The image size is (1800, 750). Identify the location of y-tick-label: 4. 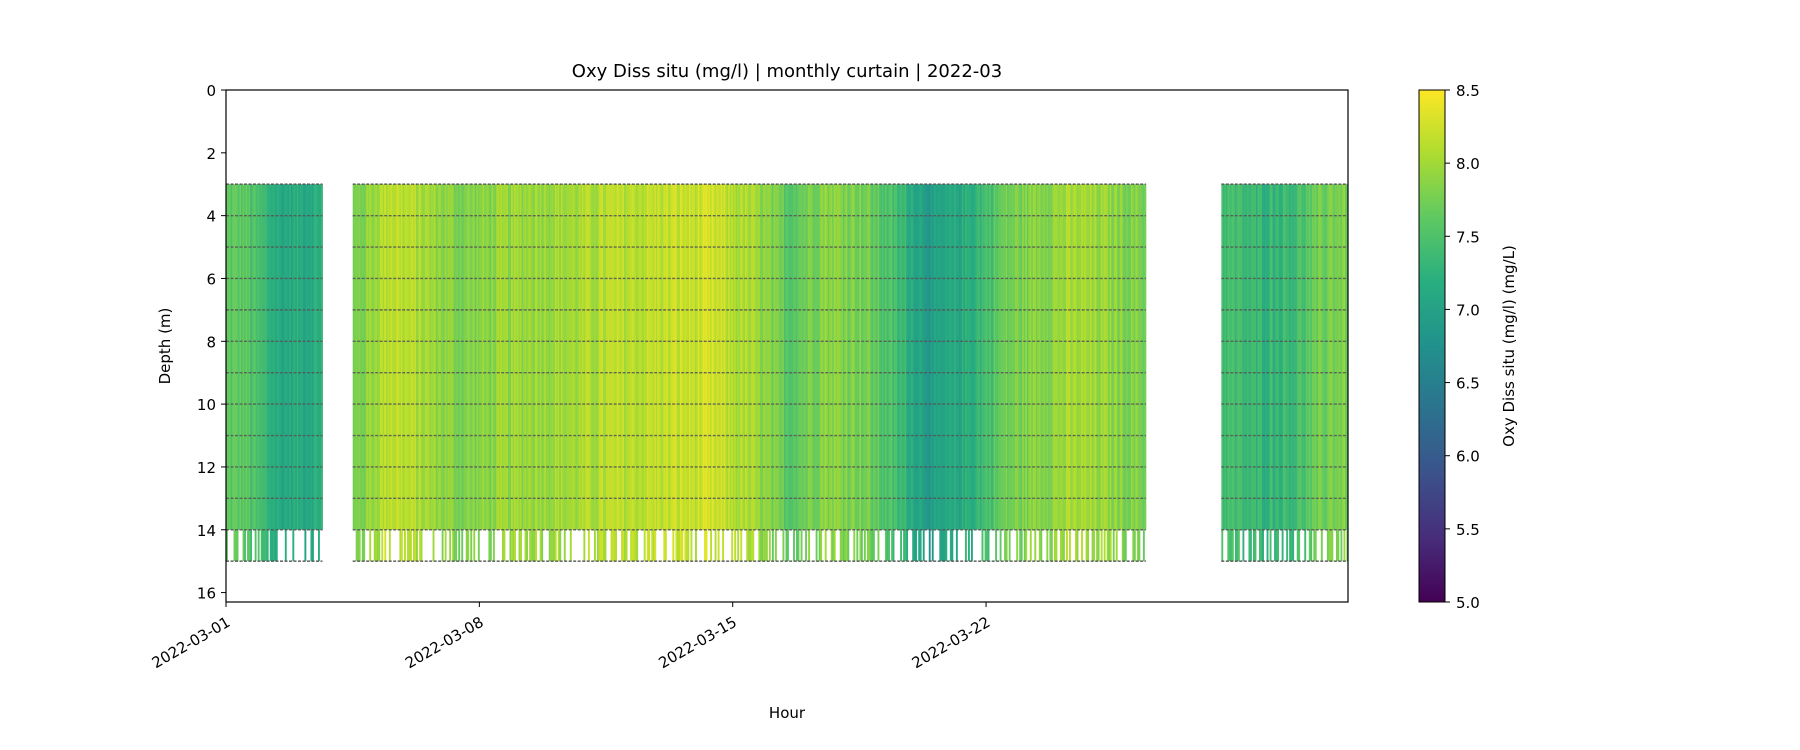
(211, 217).